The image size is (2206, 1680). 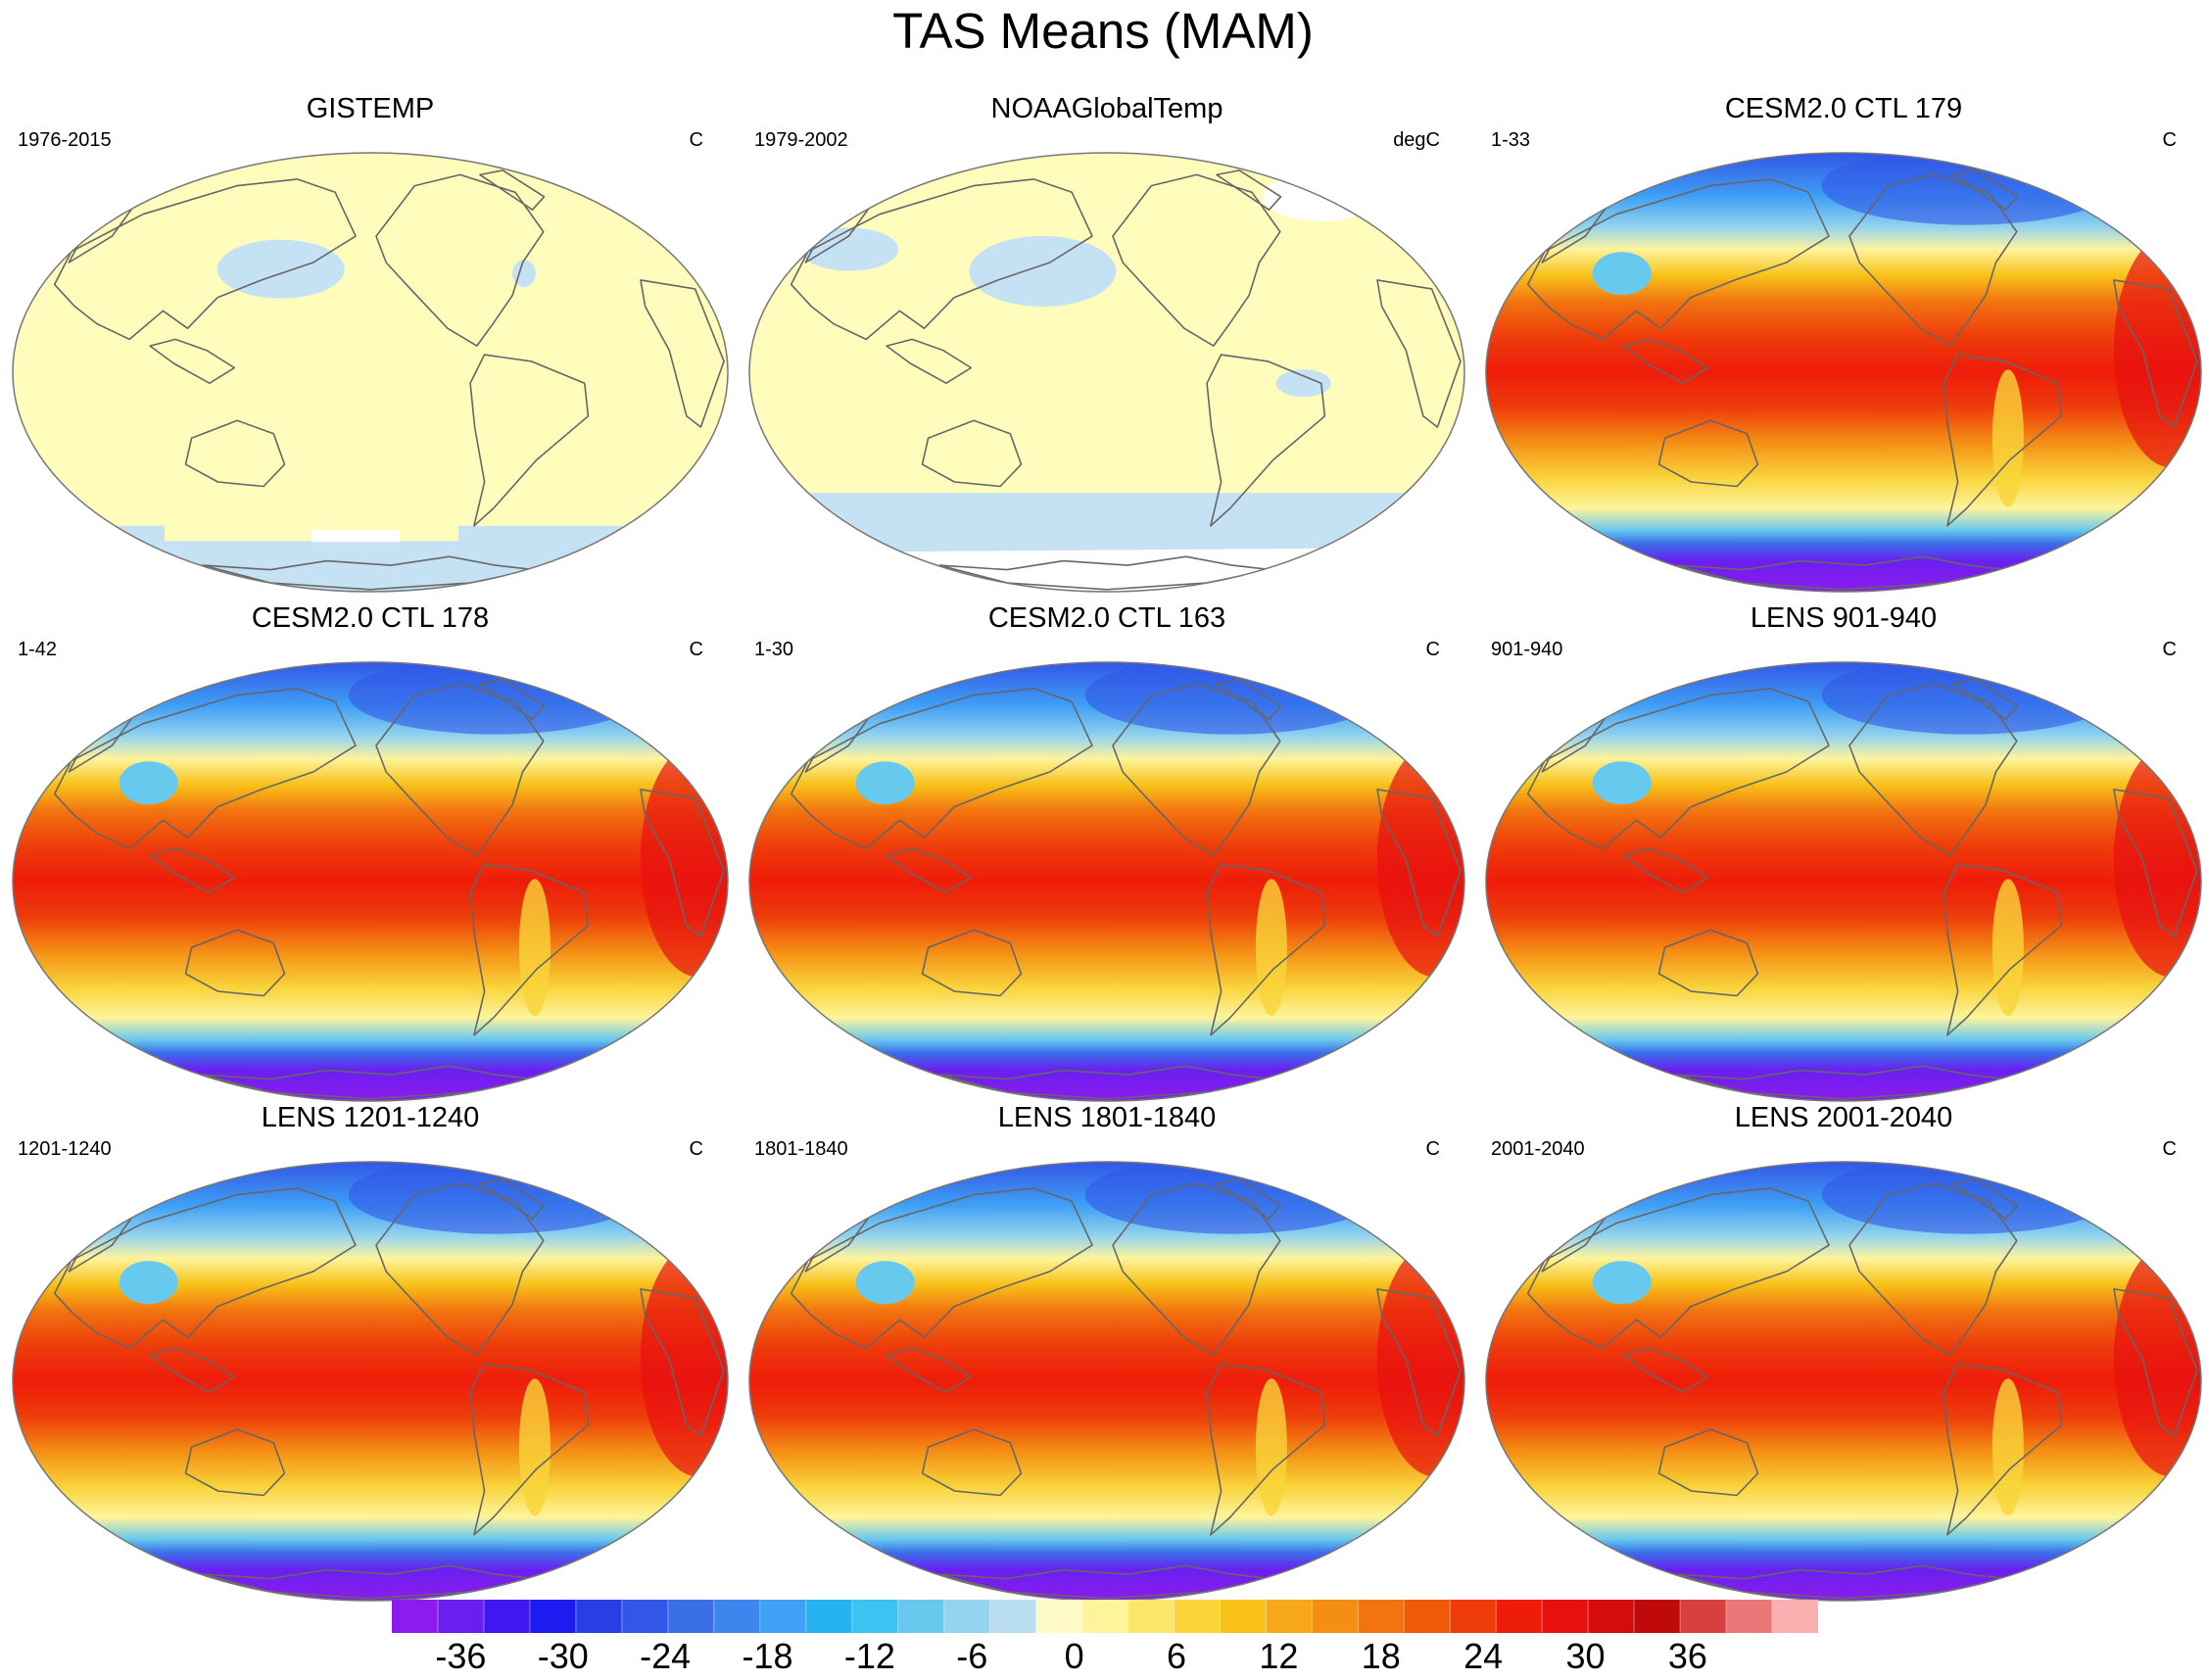 What do you see at coordinates (801, 1149) in the screenshot?
I see `panel-period: 1801-1840` at bounding box center [801, 1149].